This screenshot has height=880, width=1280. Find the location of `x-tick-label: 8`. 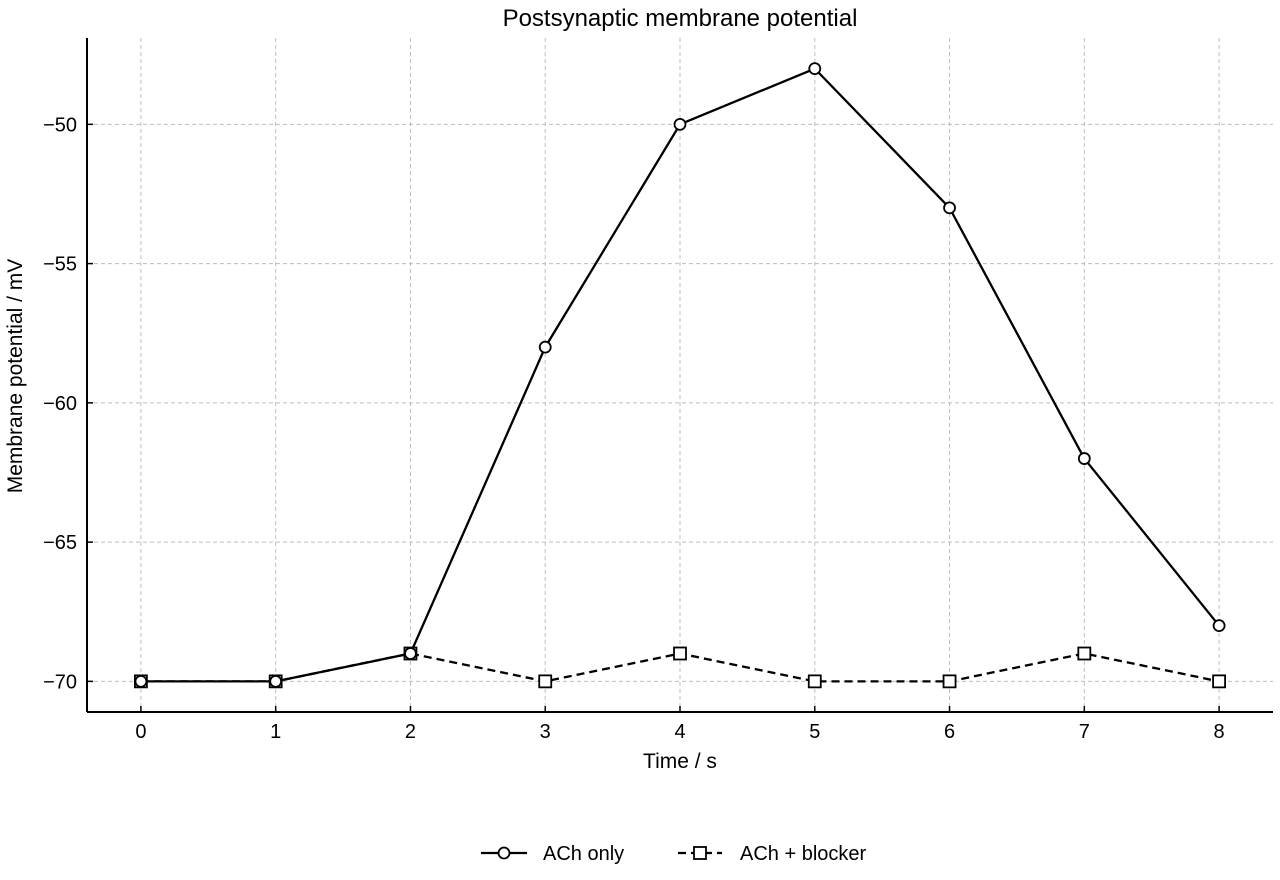

x-tick-label: 8 is located at coordinates (1219, 732).